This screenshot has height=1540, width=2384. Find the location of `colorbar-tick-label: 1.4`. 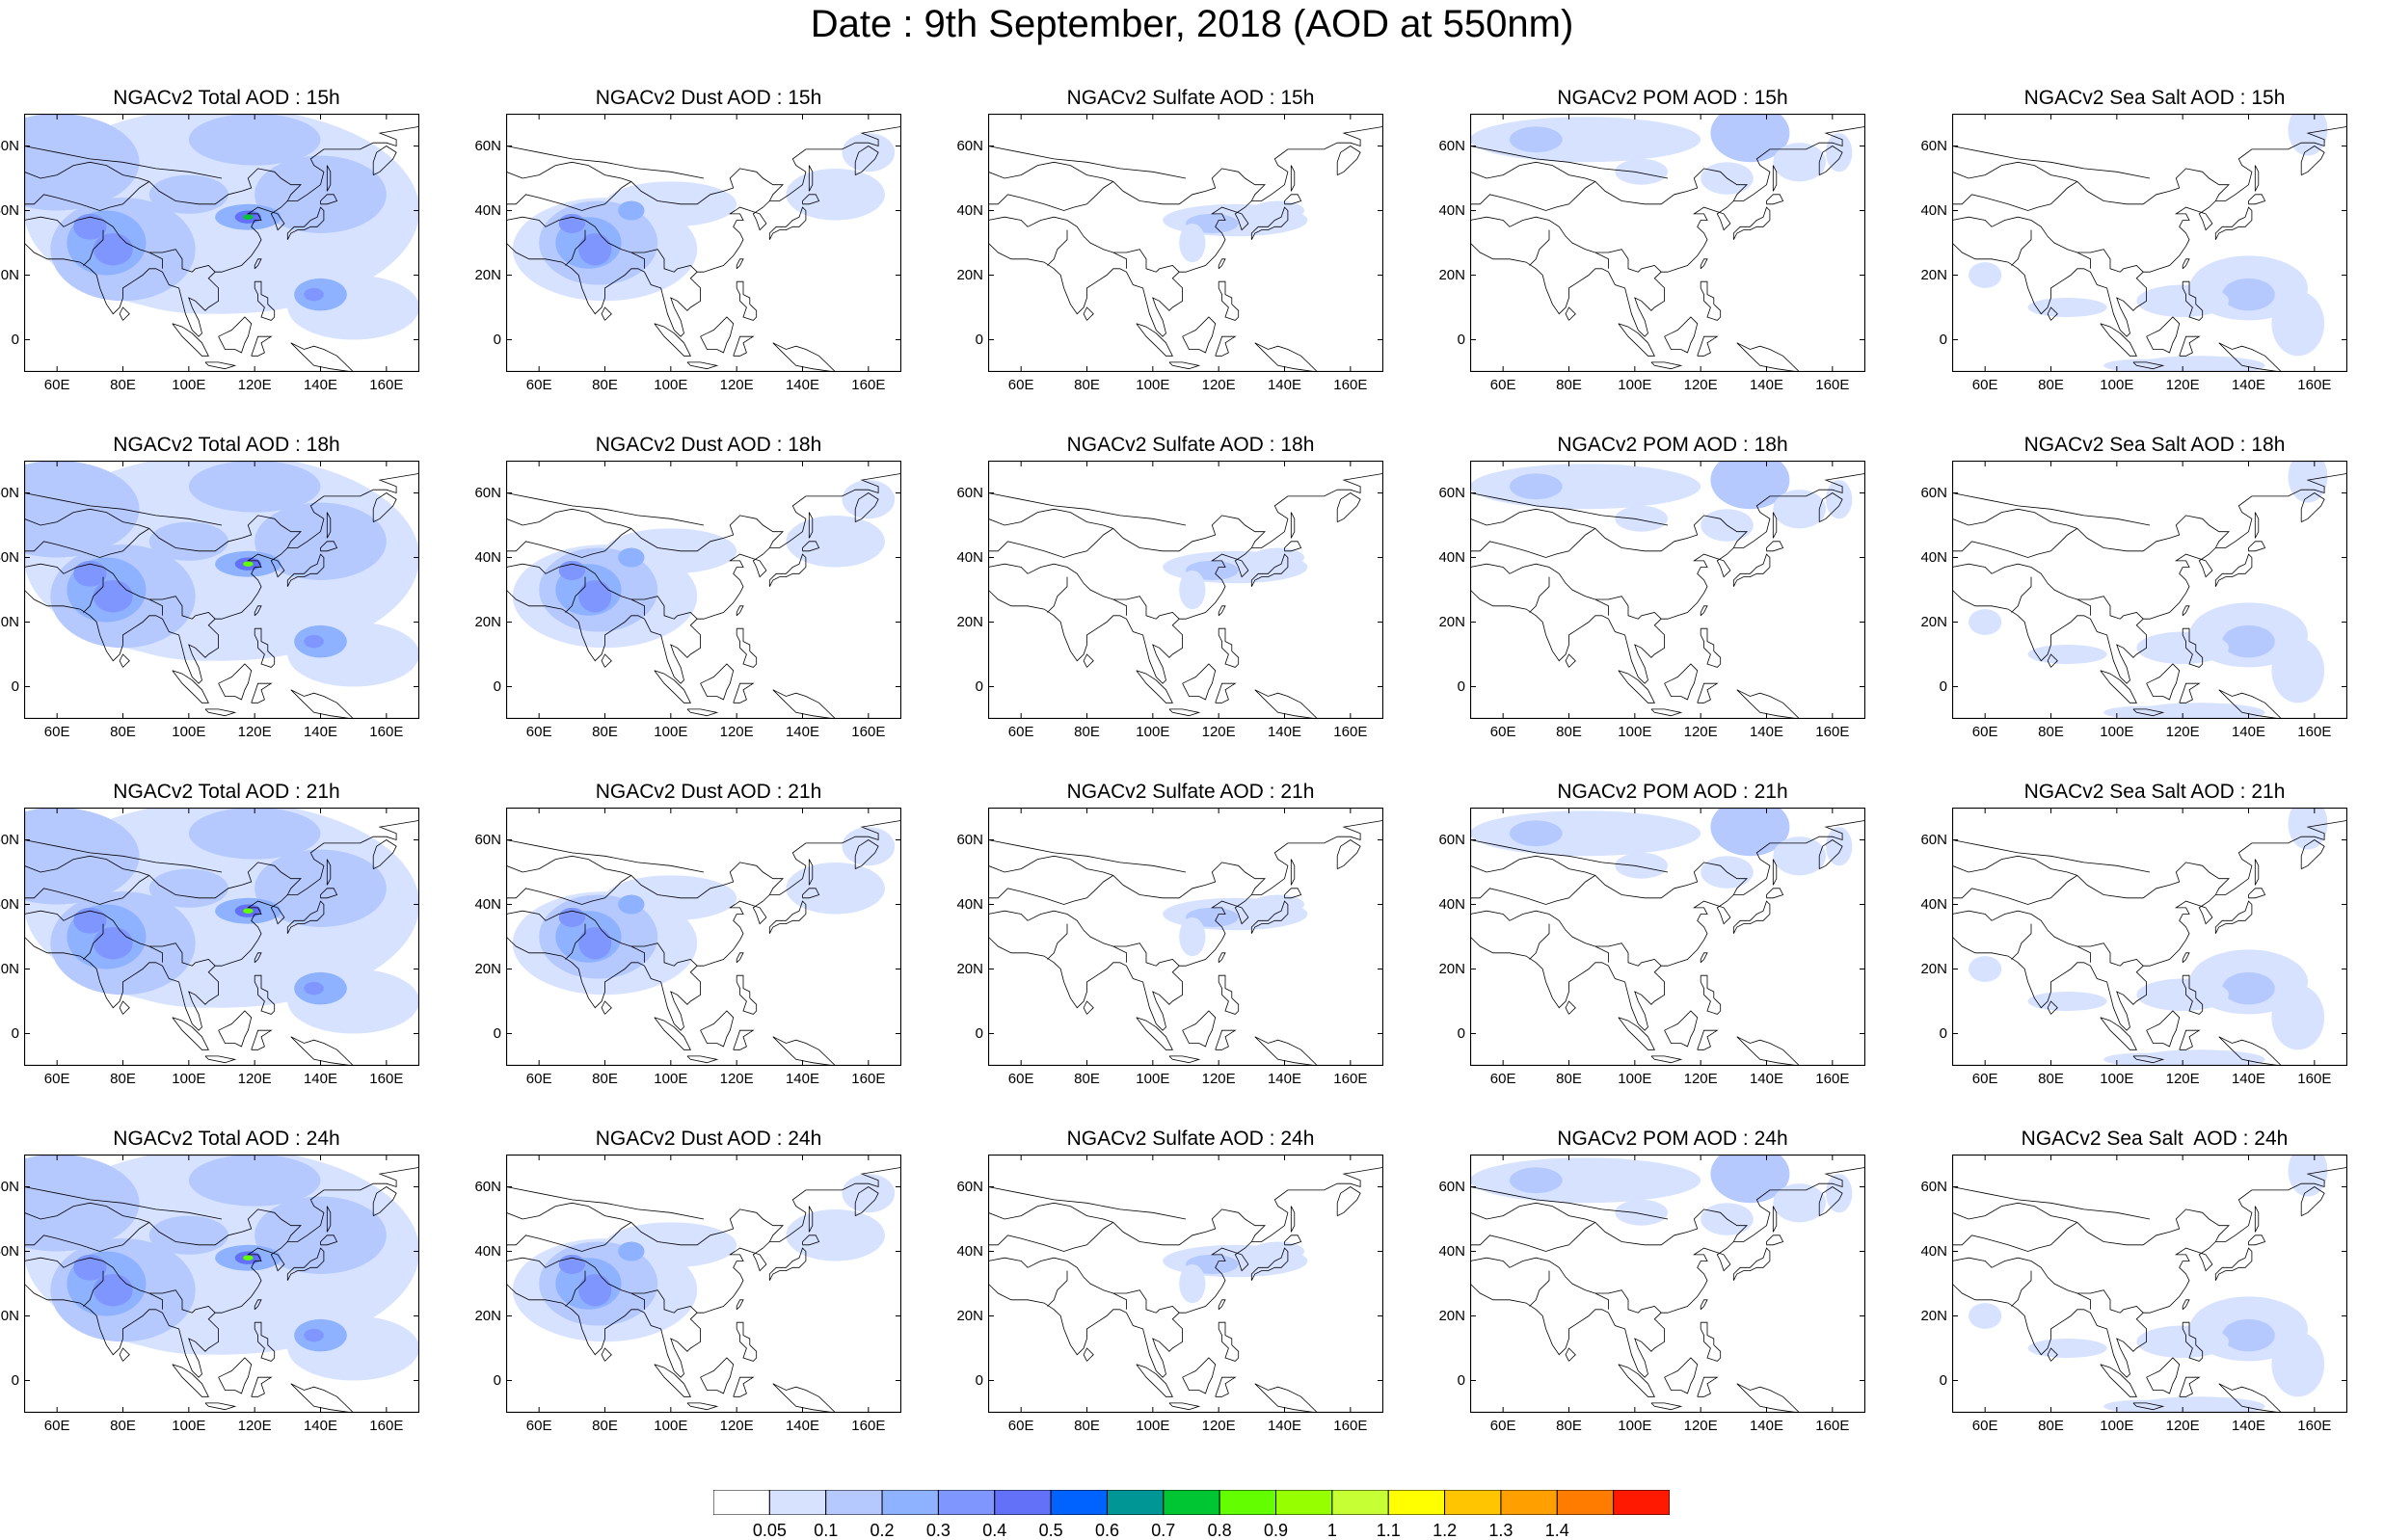

colorbar-tick-label: 1.4 is located at coordinates (1556, 1530).